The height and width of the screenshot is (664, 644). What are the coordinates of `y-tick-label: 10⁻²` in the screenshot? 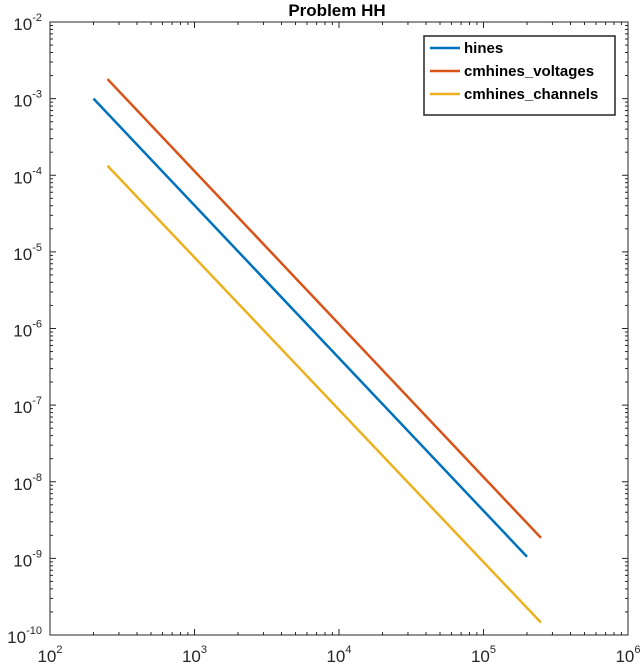 It's located at (27, 23).